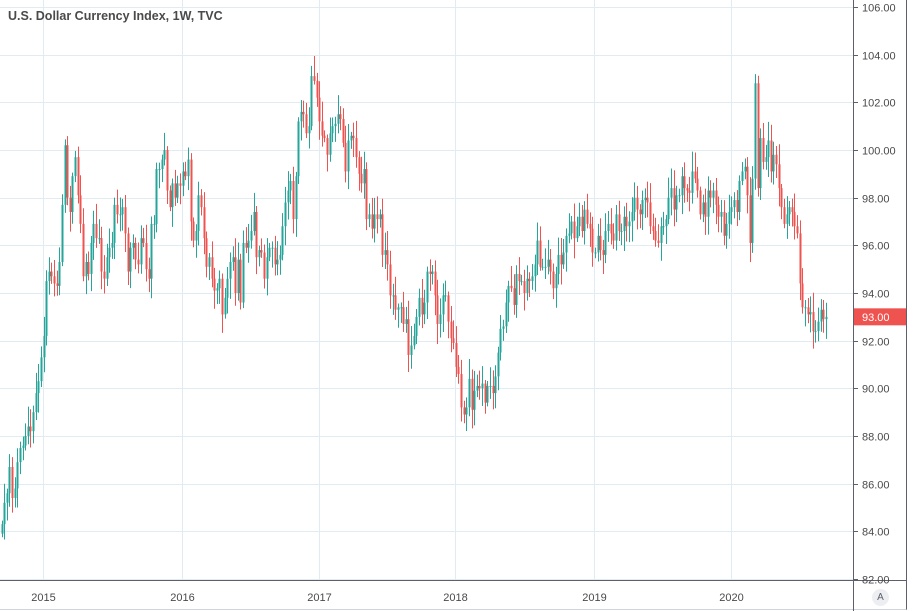  What do you see at coordinates (43, 598) in the screenshot?
I see `x-tick-label: 2015` at bounding box center [43, 598].